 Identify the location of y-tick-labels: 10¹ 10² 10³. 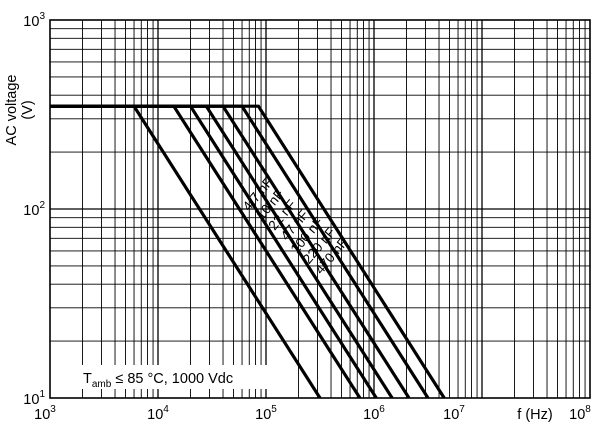
(34, 209).